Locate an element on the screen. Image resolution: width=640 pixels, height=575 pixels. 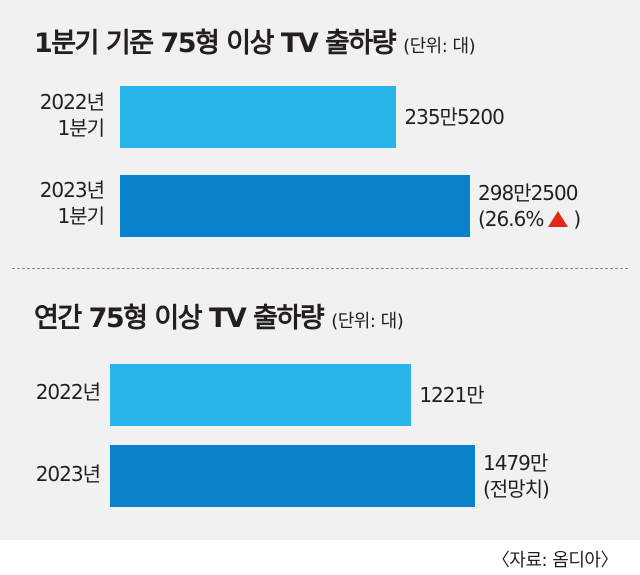
up-triangle-icon is located at coordinates (558, 219).